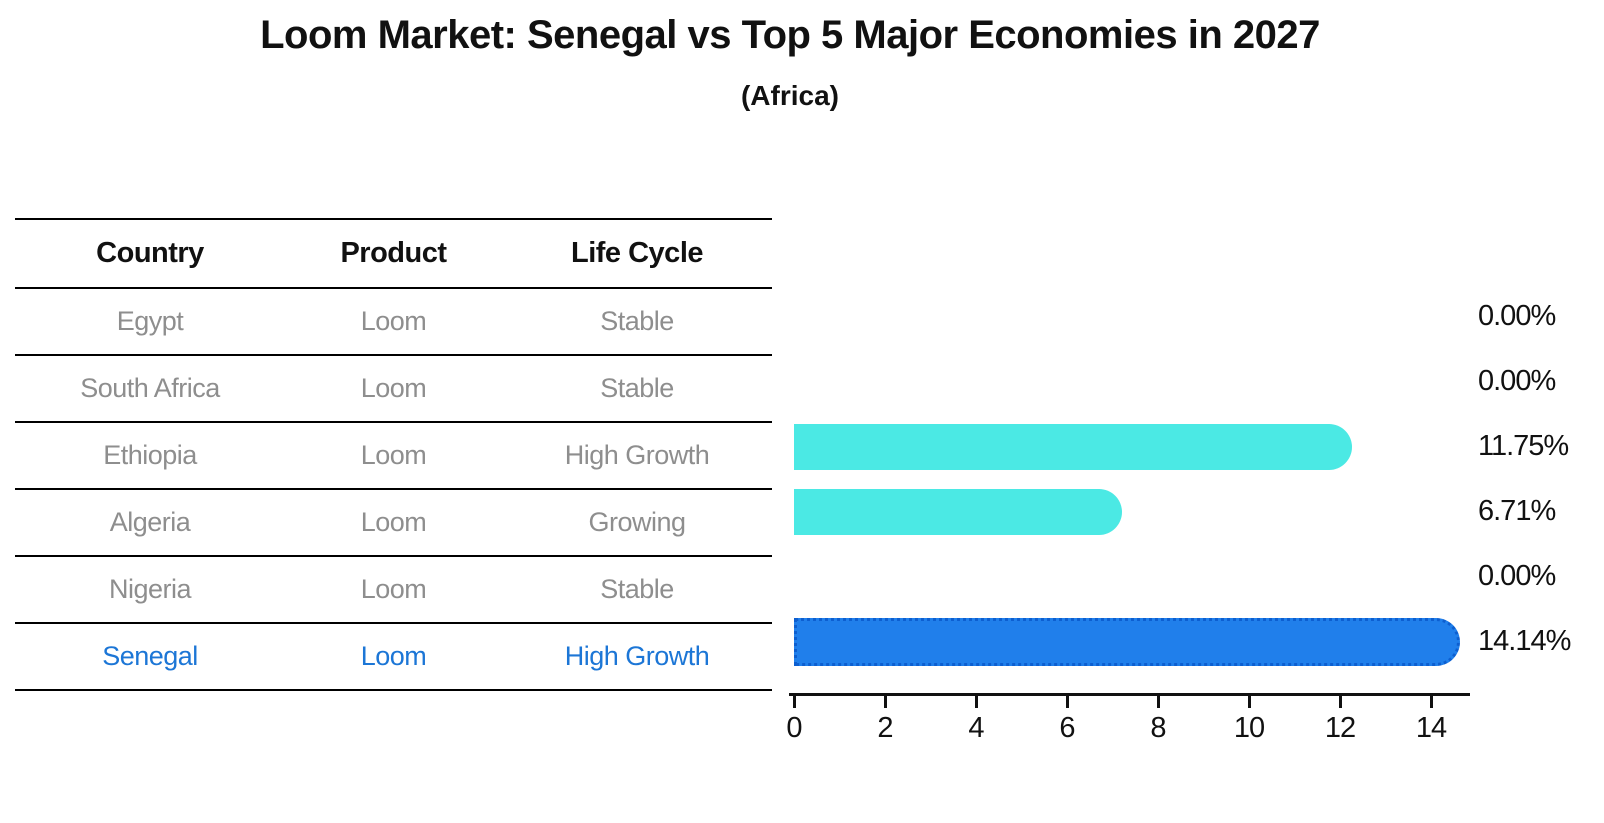  What do you see at coordinates (976, 728) in the screenshot?
I see `x-axis-tick-label: 4` at bounding box center [976, 728].